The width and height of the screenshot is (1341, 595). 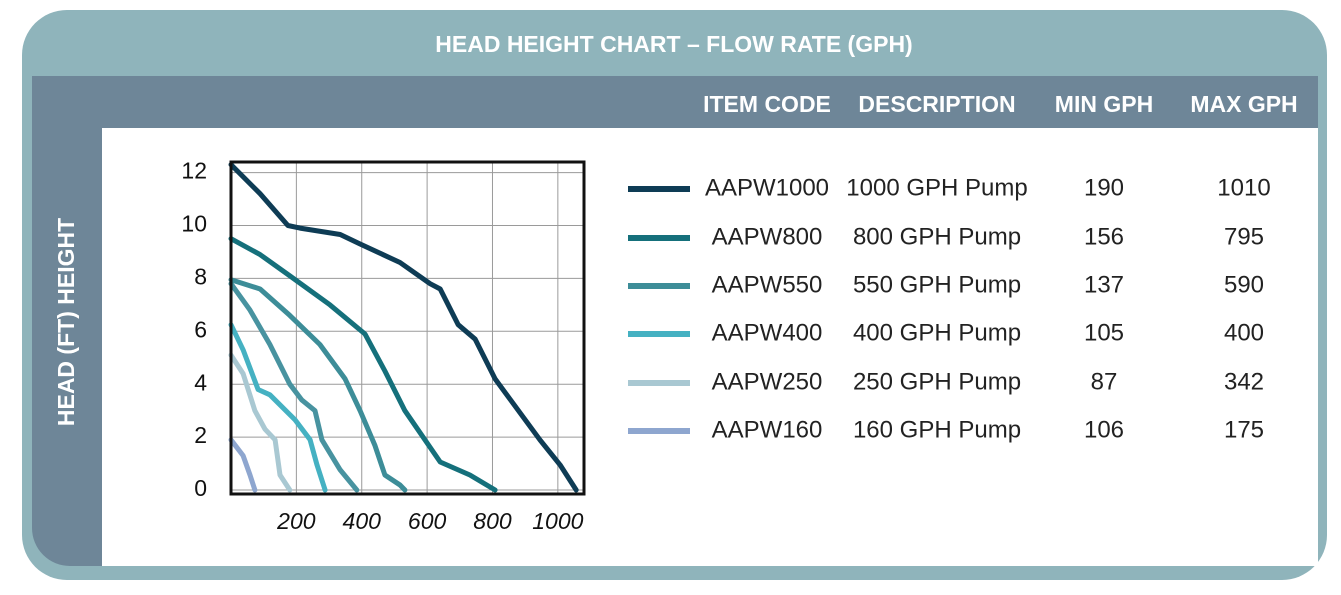 What do you see at coordinates (1104, 284) in the screenshot?
I see `table-cell: 137` at bounding box center [1104, 284].